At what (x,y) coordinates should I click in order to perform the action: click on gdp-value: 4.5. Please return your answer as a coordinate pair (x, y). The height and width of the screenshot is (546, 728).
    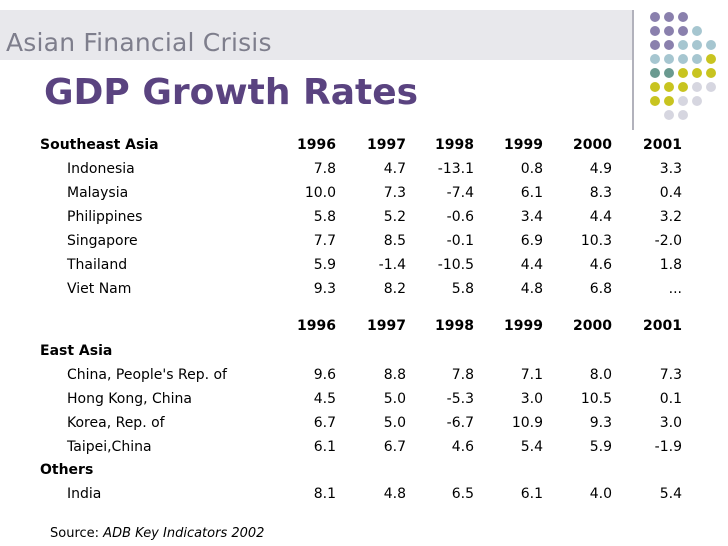
    Looking at the image, I should click on (324, 399).